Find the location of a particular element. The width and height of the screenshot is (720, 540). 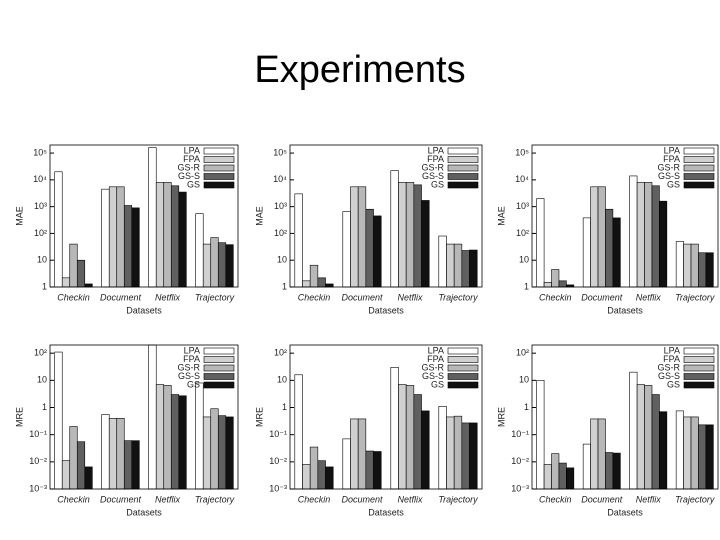

x-tick-label: Document is located at coordinates (362, 297).